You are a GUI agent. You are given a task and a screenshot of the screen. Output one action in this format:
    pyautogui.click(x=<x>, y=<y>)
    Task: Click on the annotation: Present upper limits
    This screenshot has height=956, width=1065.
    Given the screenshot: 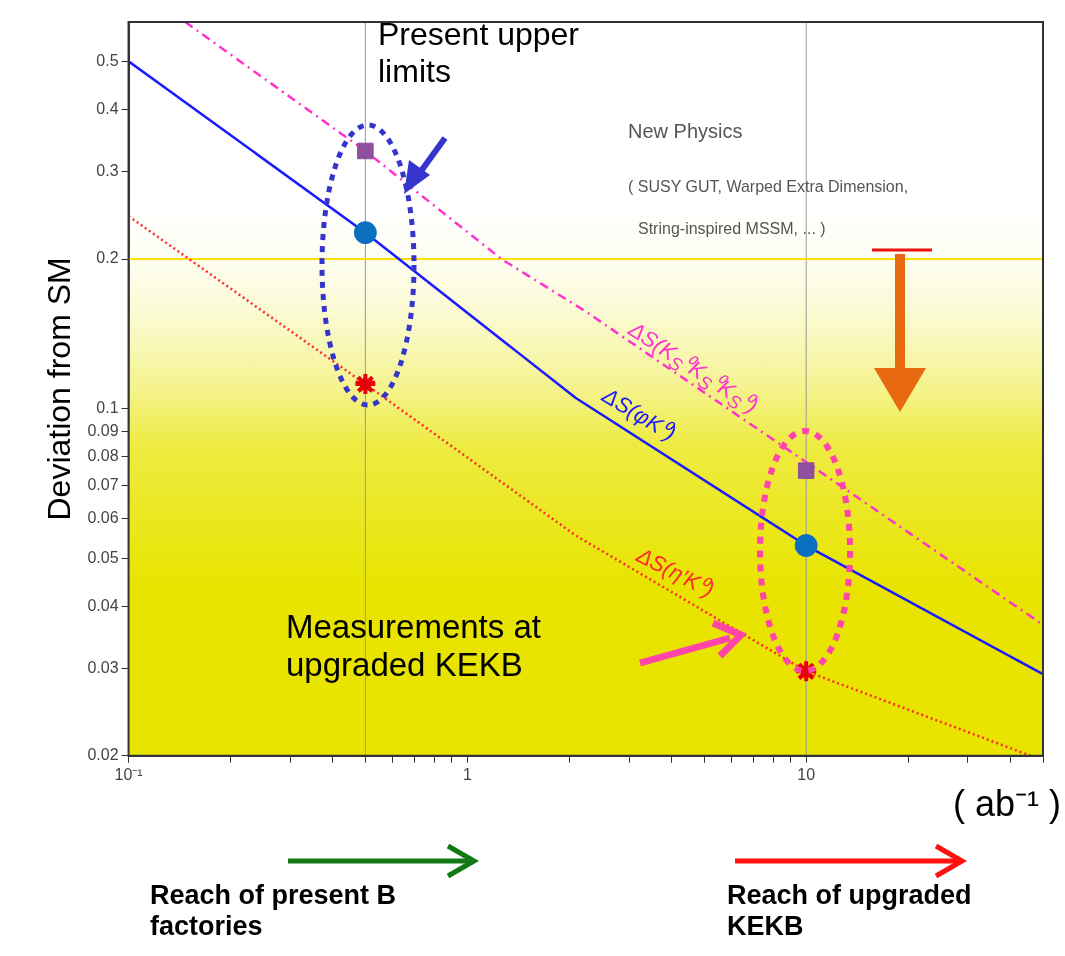 What is the action you would take?
    pyautogui.click(x=479, y=53)
    